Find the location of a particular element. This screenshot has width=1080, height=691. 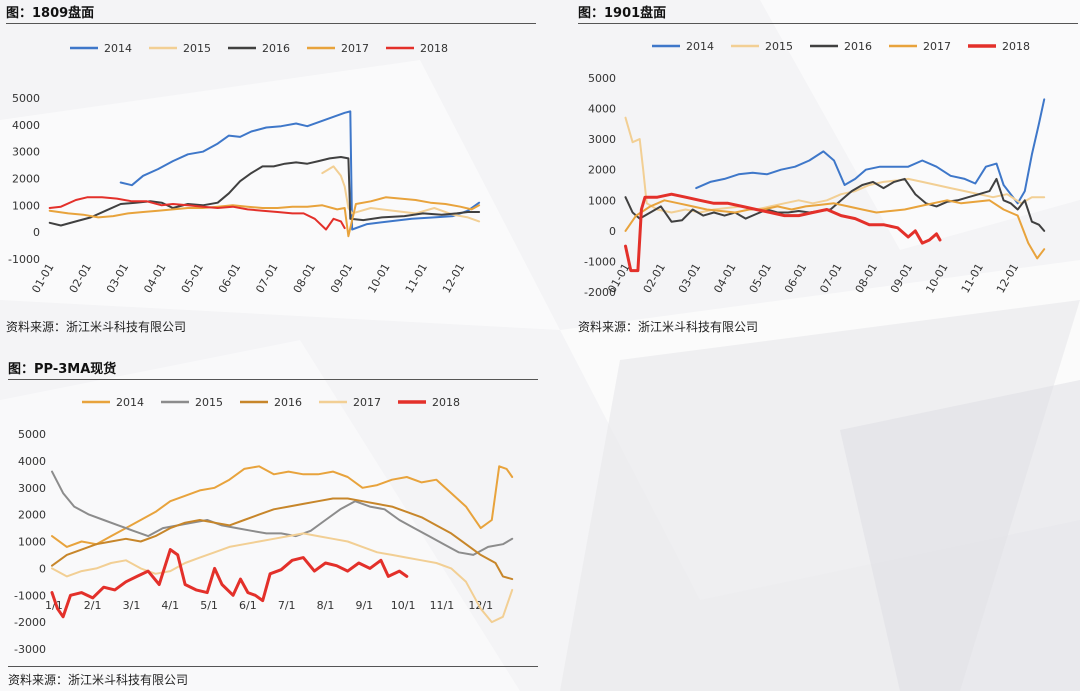

chart-title: 图：1901盘面 is located at coordinates (622, 13).